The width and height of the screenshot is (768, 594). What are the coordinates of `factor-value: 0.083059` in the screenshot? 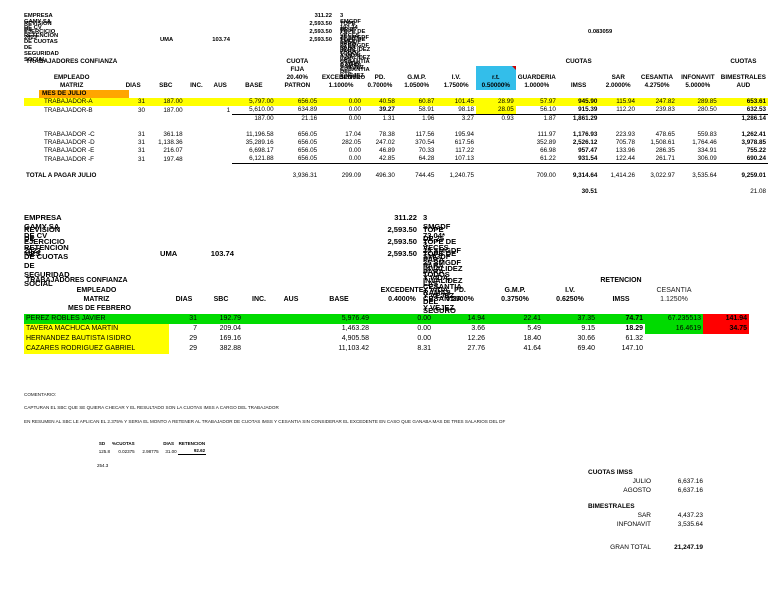 It's located at (600, 32).